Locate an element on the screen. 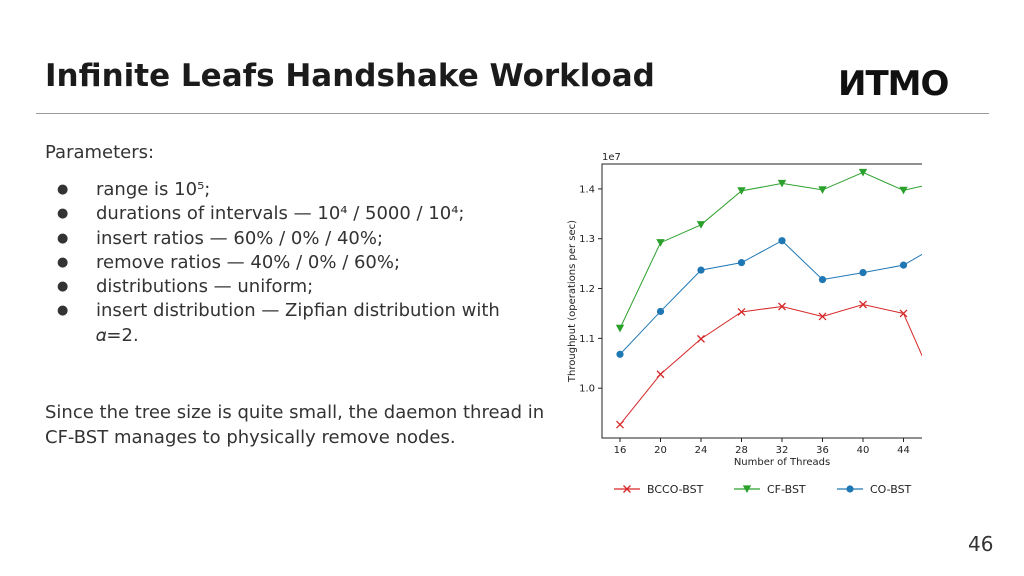  parameters-heading: Parameters: is located at coordinates (100, 152).